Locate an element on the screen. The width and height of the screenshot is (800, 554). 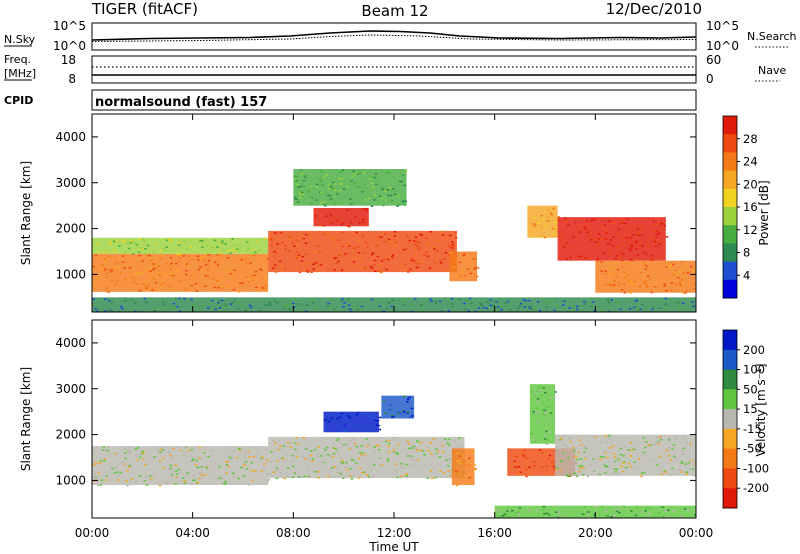
nave-label: Nave is located at coordinates (772, 70).